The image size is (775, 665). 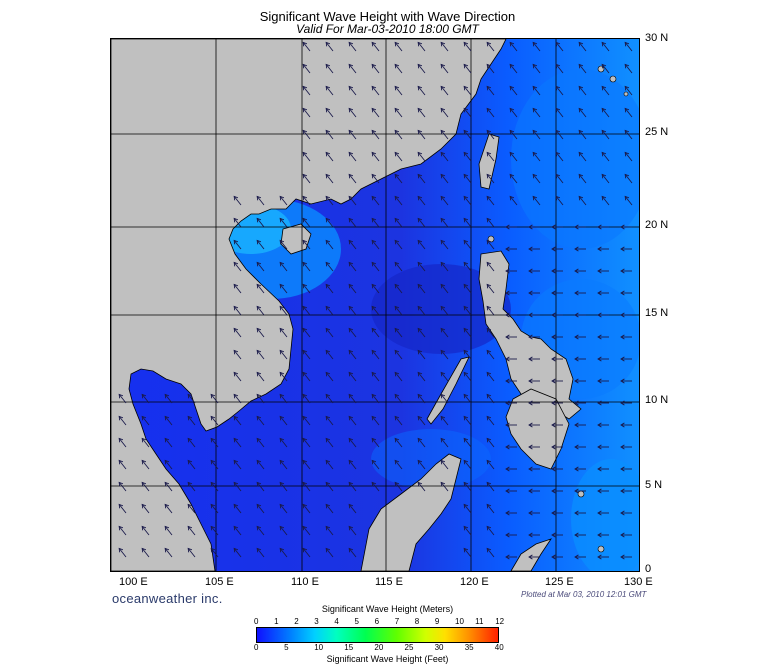 I want to click on legend-meters-title: Significant Wave Height (Meters), so click(x=387, y=609).